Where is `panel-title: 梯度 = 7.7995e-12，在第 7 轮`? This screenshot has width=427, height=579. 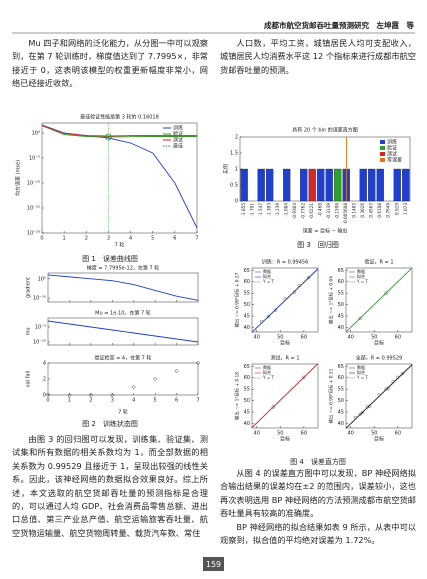
panel-title: 梯度 = 7.7995e-12，在第 7 轮 is located at coordinates (123, 268).